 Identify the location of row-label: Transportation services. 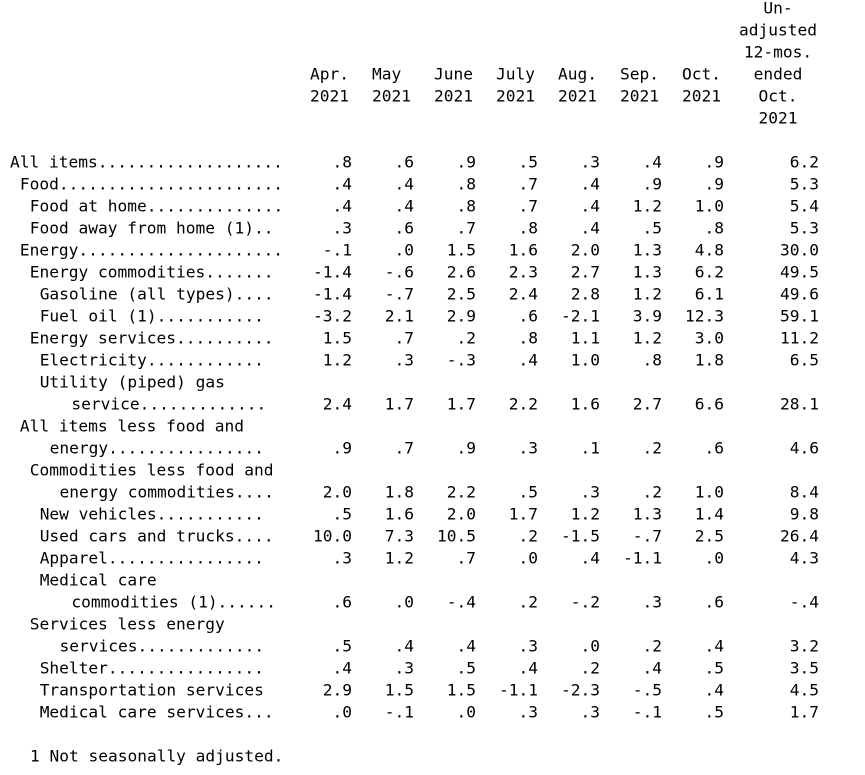
(152, 690).